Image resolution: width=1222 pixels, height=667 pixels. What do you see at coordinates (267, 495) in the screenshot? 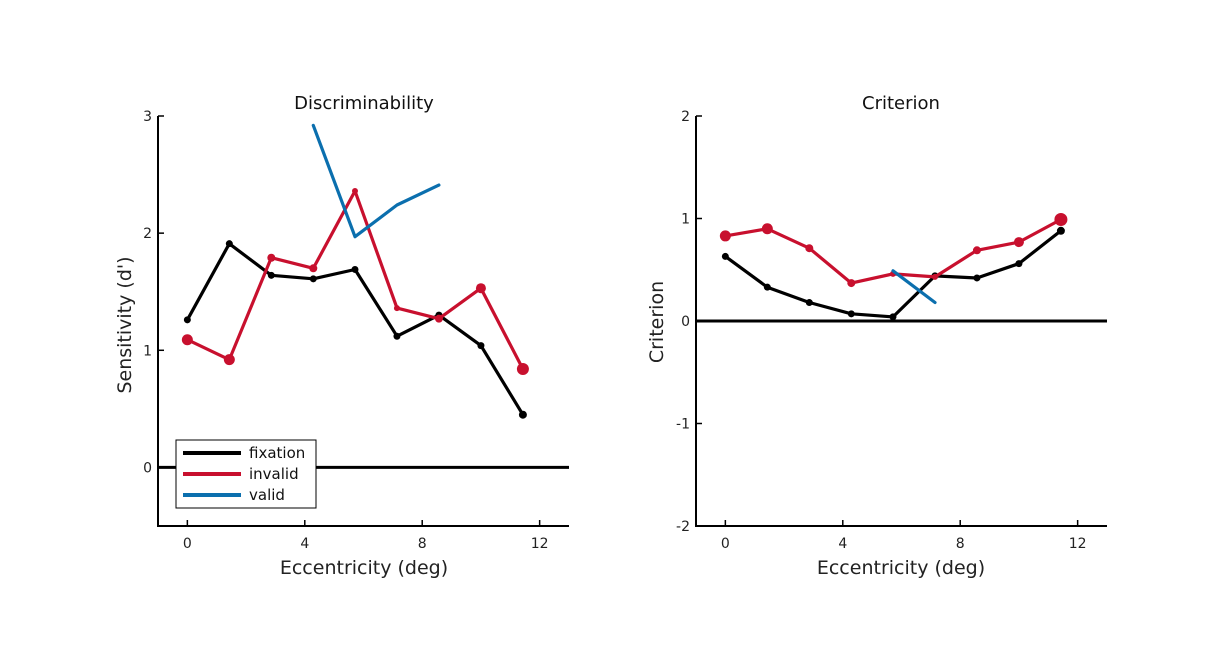
I see `legend-valid-label: valid` at bounding box center [267, 495].